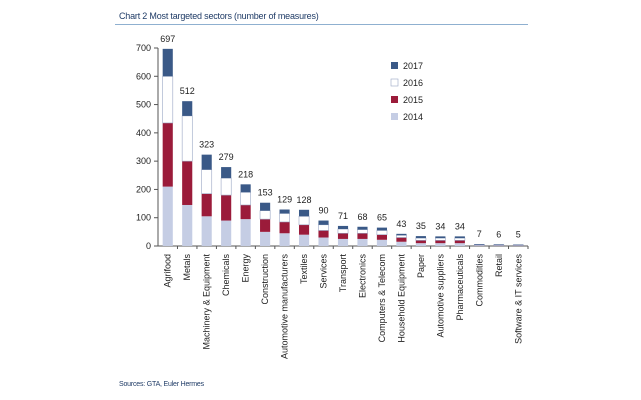 The image size is (641, 400). I want to click on bar-total-label: 279, so click(226, 157).